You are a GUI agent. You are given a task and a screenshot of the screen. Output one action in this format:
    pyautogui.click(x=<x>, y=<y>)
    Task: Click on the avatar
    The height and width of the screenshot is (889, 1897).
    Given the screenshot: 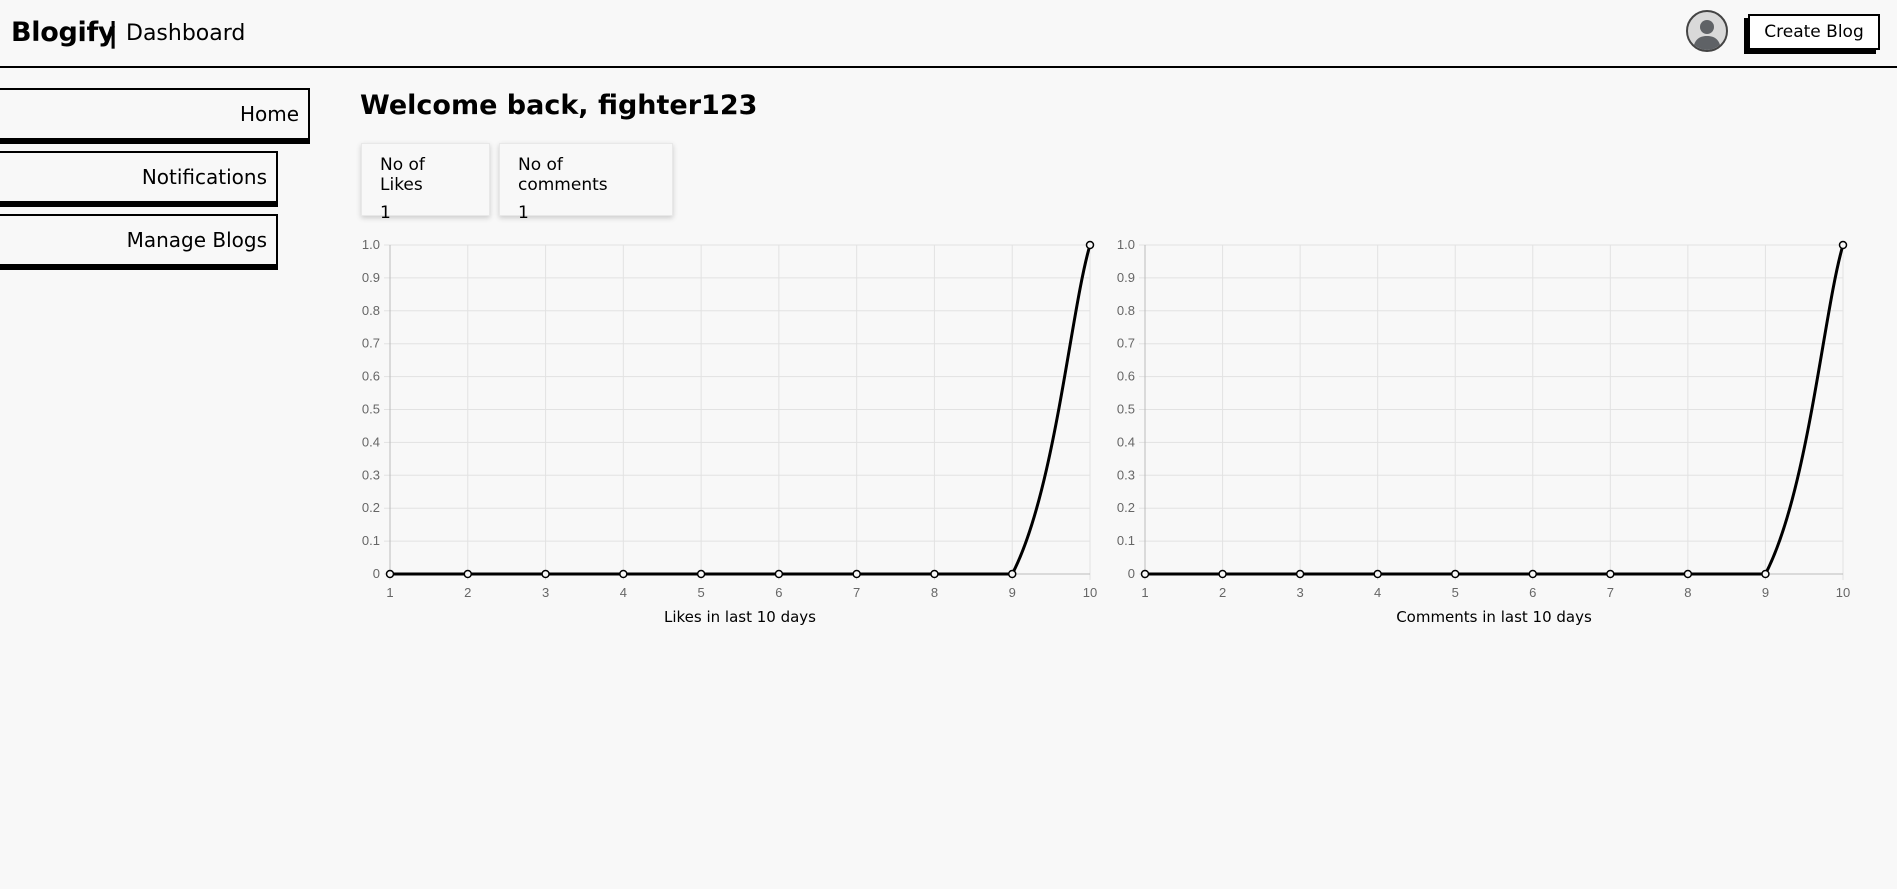 What is the action you would take?
    pyautogui.click(x=1707, y=31)
    